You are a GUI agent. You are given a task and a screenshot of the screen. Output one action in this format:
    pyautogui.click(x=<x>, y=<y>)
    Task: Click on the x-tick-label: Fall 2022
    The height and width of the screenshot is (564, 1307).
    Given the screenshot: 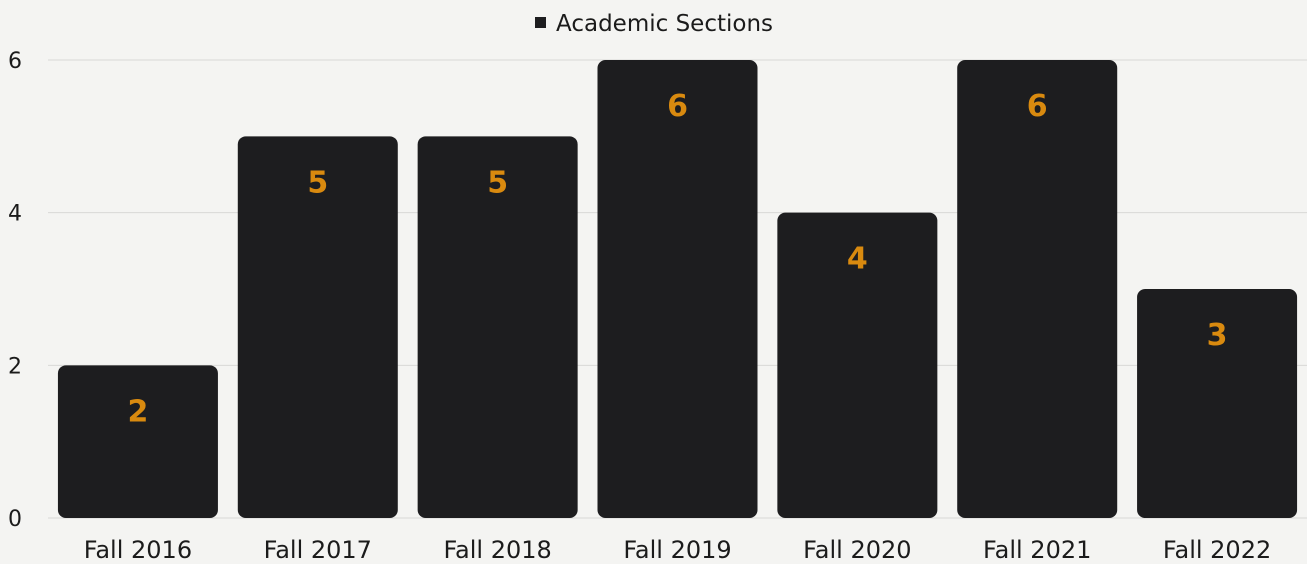 What is the action you would take?
    pyautogui.click(x=1217, y=550)
    